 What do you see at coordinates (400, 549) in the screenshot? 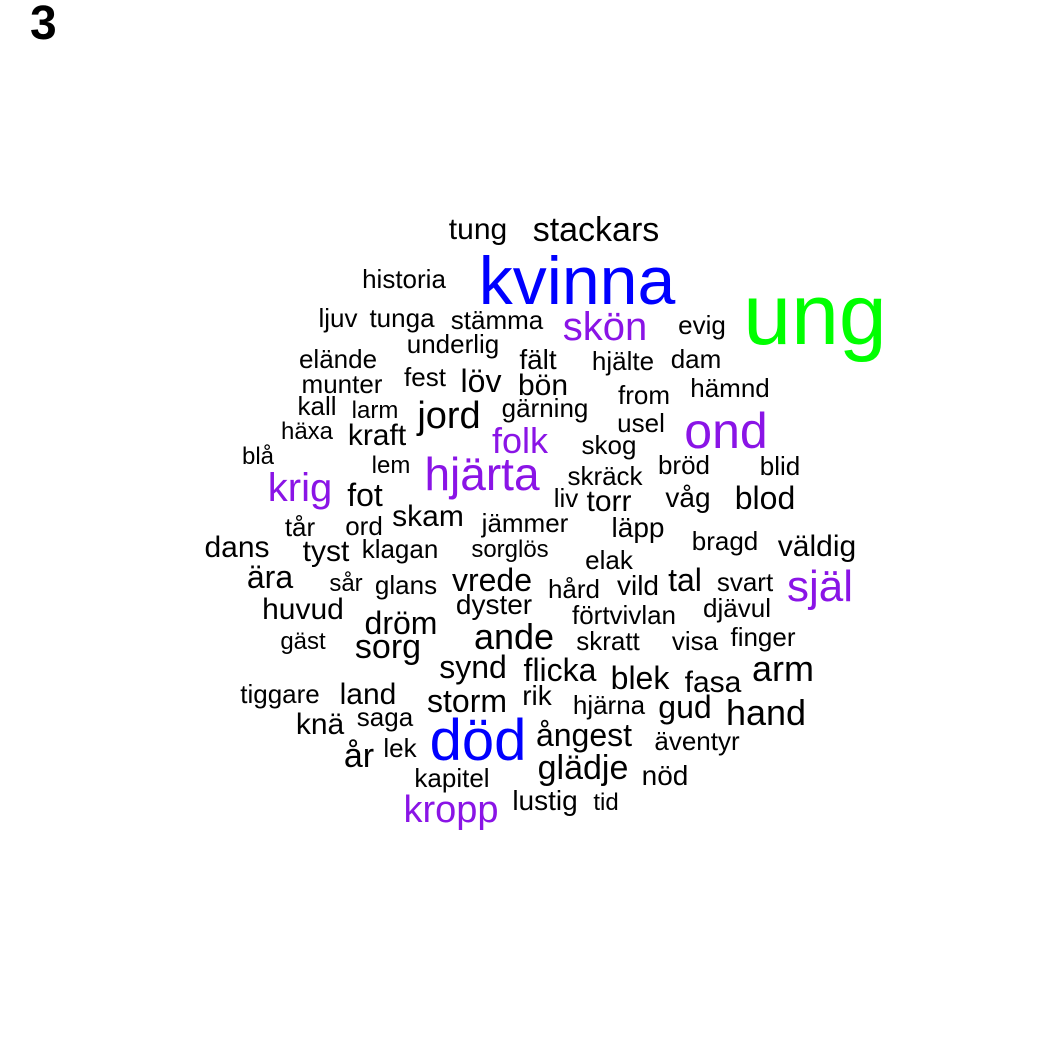
I see `word-55: klagan` at bounding box center [400, 549].